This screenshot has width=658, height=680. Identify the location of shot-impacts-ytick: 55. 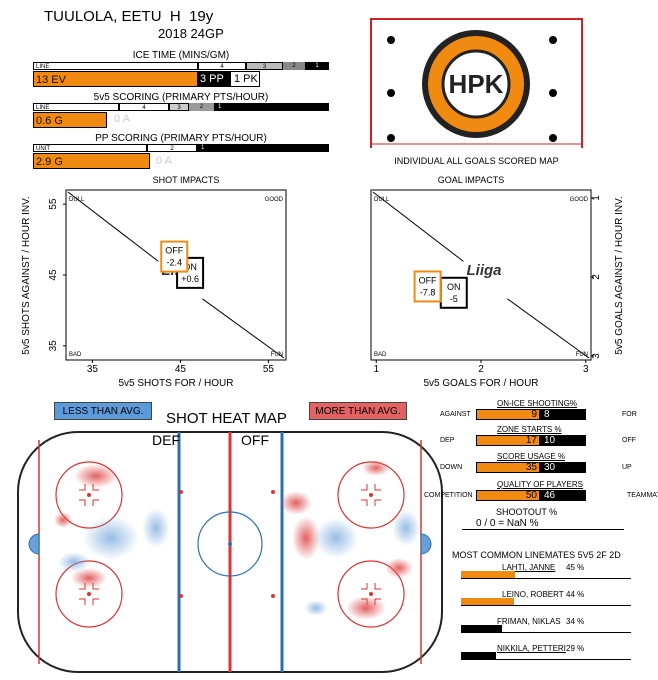
(53, 204).